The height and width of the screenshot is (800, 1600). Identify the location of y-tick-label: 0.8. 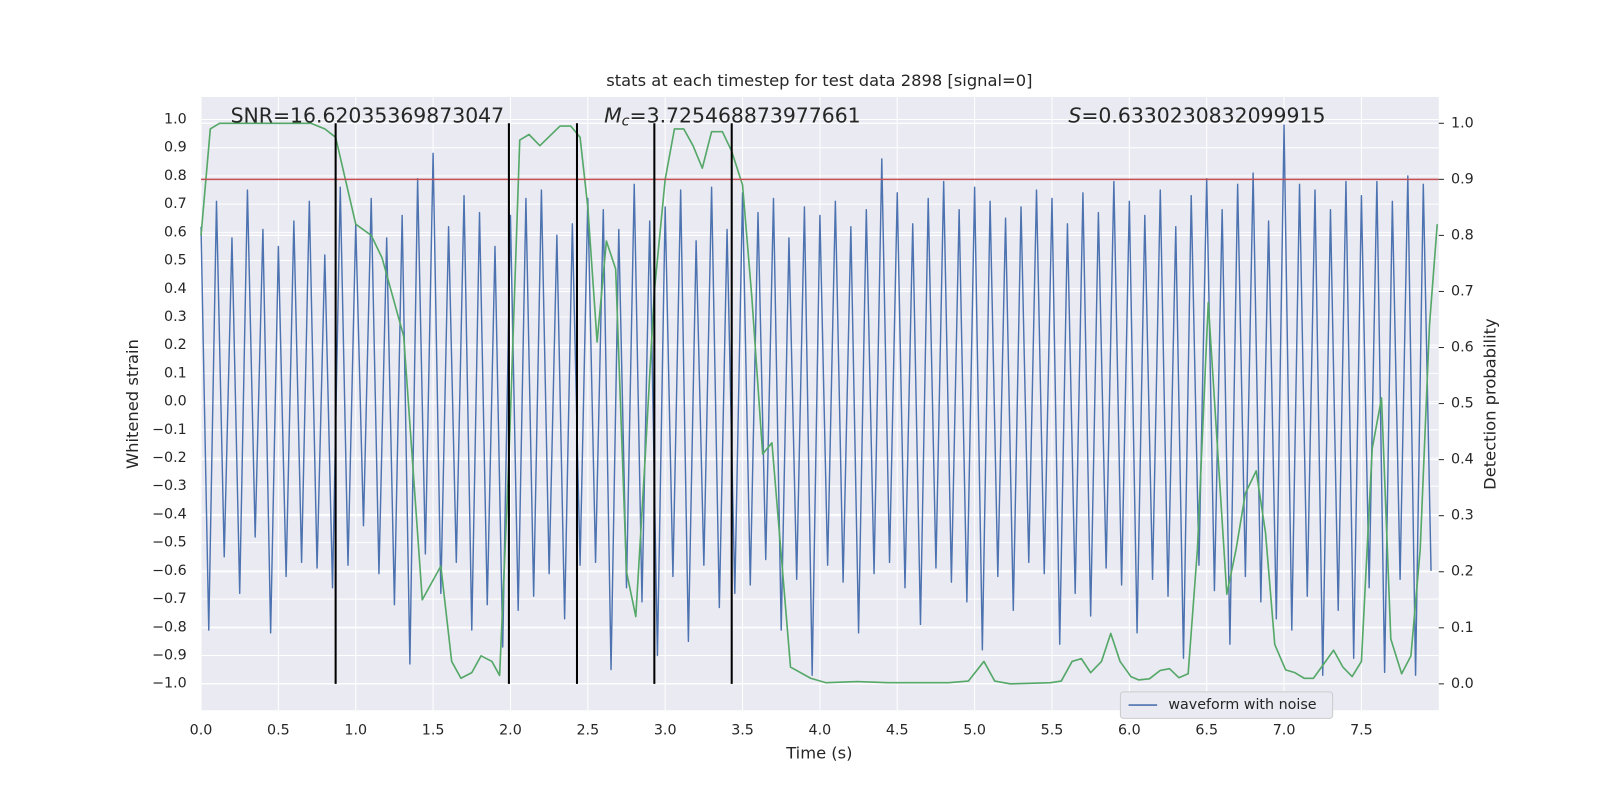
(175, 176).